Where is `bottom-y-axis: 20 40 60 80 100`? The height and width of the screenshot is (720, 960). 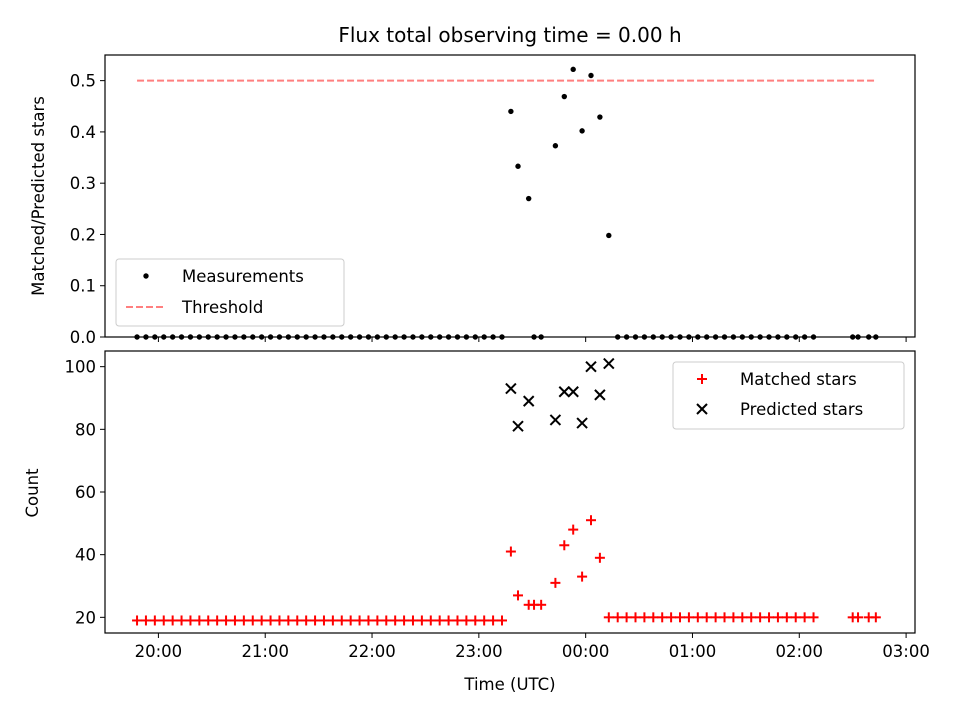
bottom-y-axis: 20 40 60 80 100 is located at coordinates (85, 492).